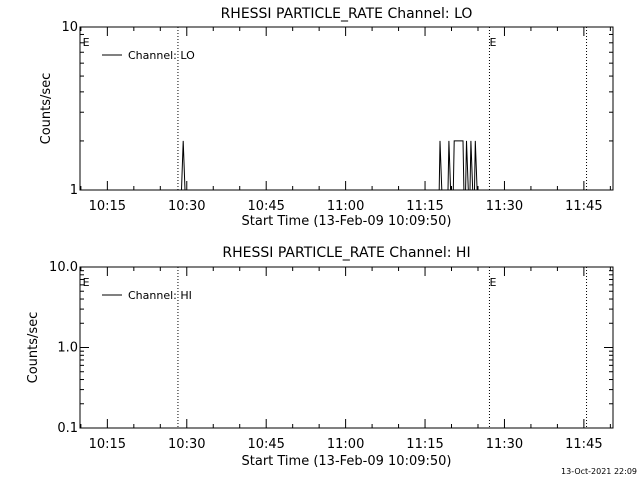  What do you see at coordinates (69, 27) in the screenshot?
I see `y-tick-label: 10` at bounding box center [69, 27].